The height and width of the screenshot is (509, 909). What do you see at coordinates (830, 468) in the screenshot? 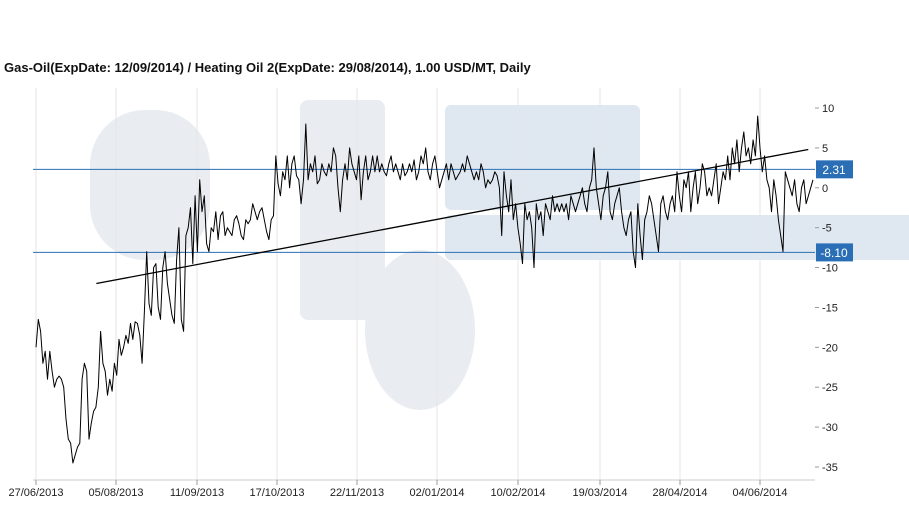
I see `y-tick-label-9: -35` at bounding box center [830, 468].